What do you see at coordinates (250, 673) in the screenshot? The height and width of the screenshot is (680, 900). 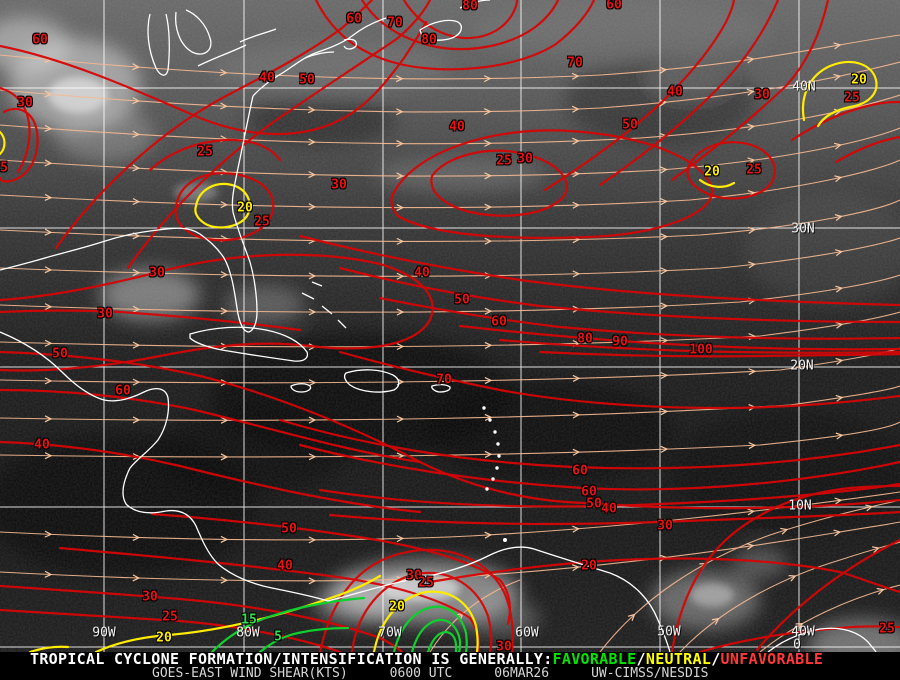 I see `product-name: GOES-EAST WIND SHEAR(KTS)` at bounding box center [250, 673].